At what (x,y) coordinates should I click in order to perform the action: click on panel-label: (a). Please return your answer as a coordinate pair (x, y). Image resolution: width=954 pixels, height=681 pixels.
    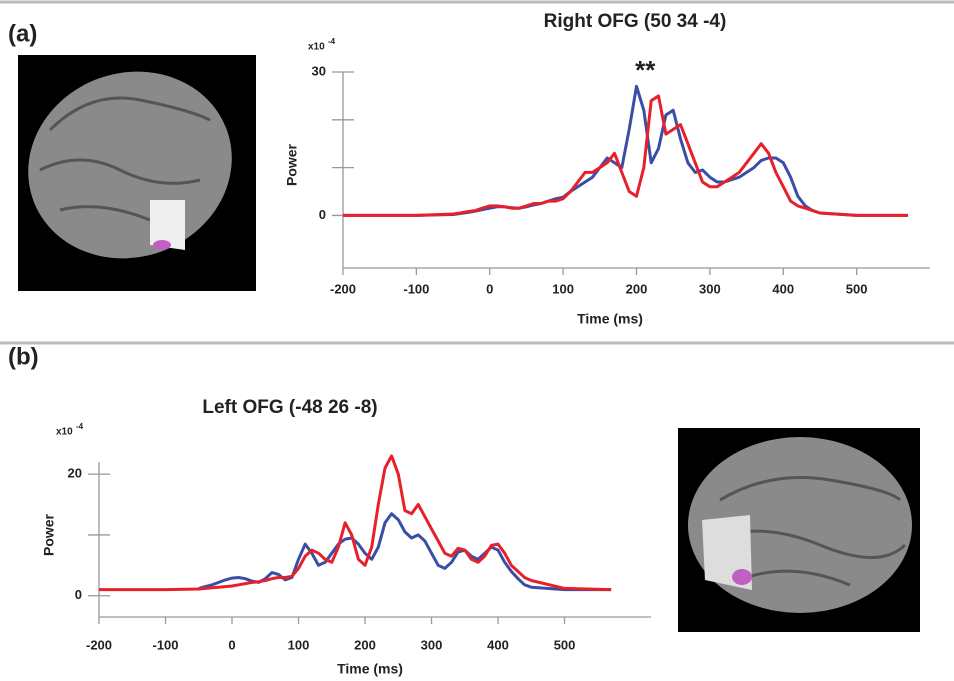
    Looking at the image, I should click on (22, 33).